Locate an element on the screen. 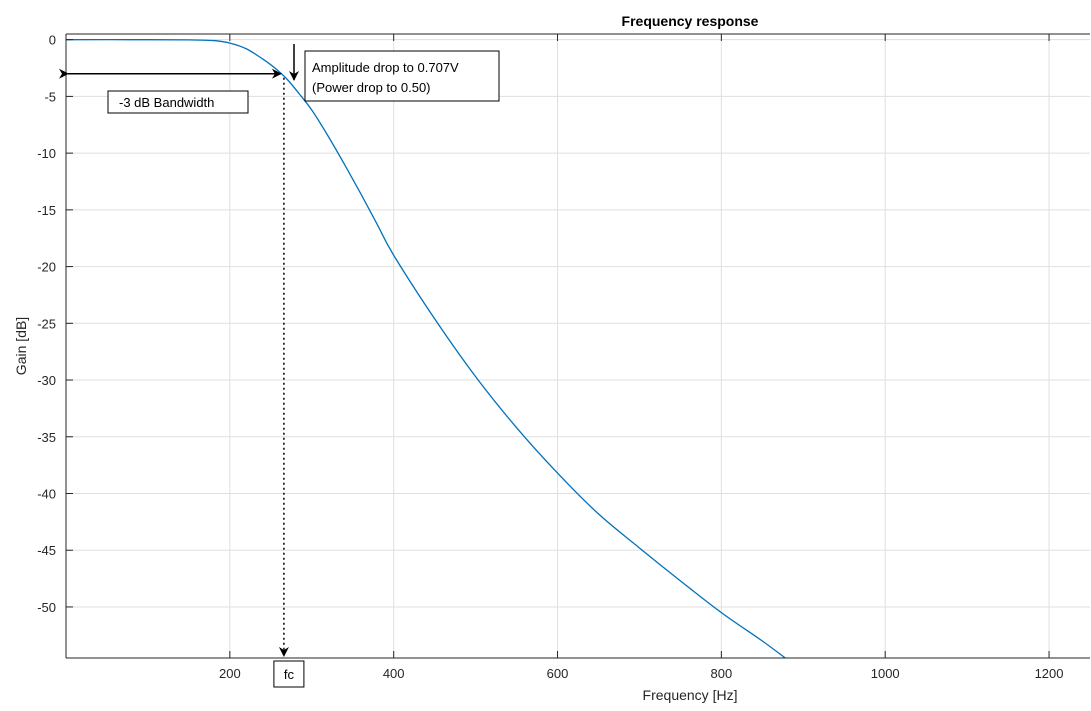 The image size is (1091, 711). x-axis-title: Frequency [Hz] is located at coordinates (690, 695).